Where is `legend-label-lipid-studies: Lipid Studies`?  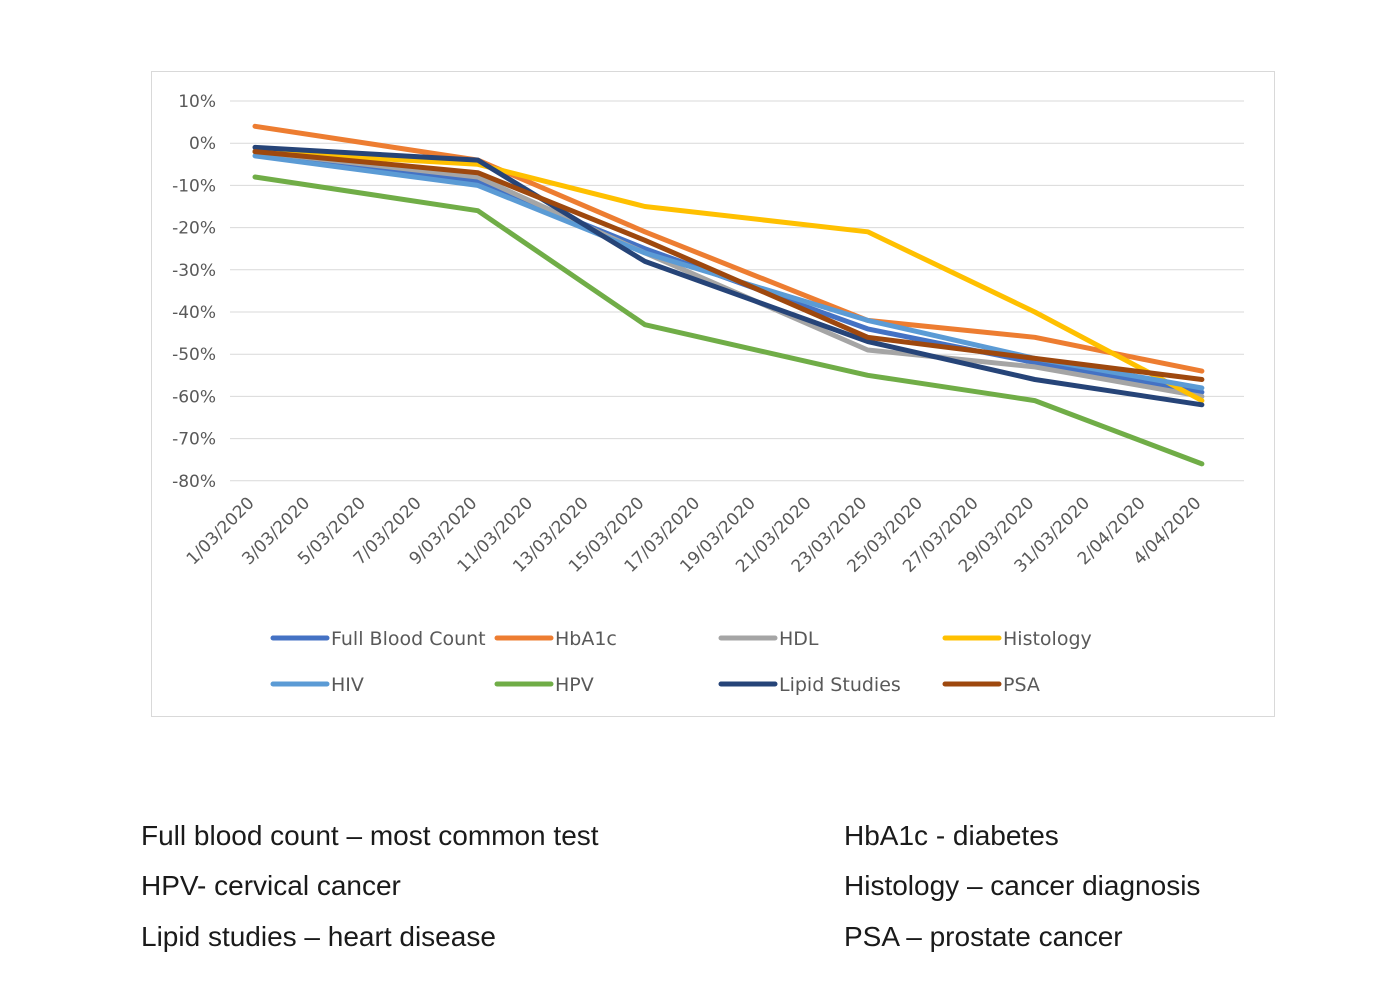
legend-label-lipid-studies: Lipid Studies is located at coordinates (840, 685).